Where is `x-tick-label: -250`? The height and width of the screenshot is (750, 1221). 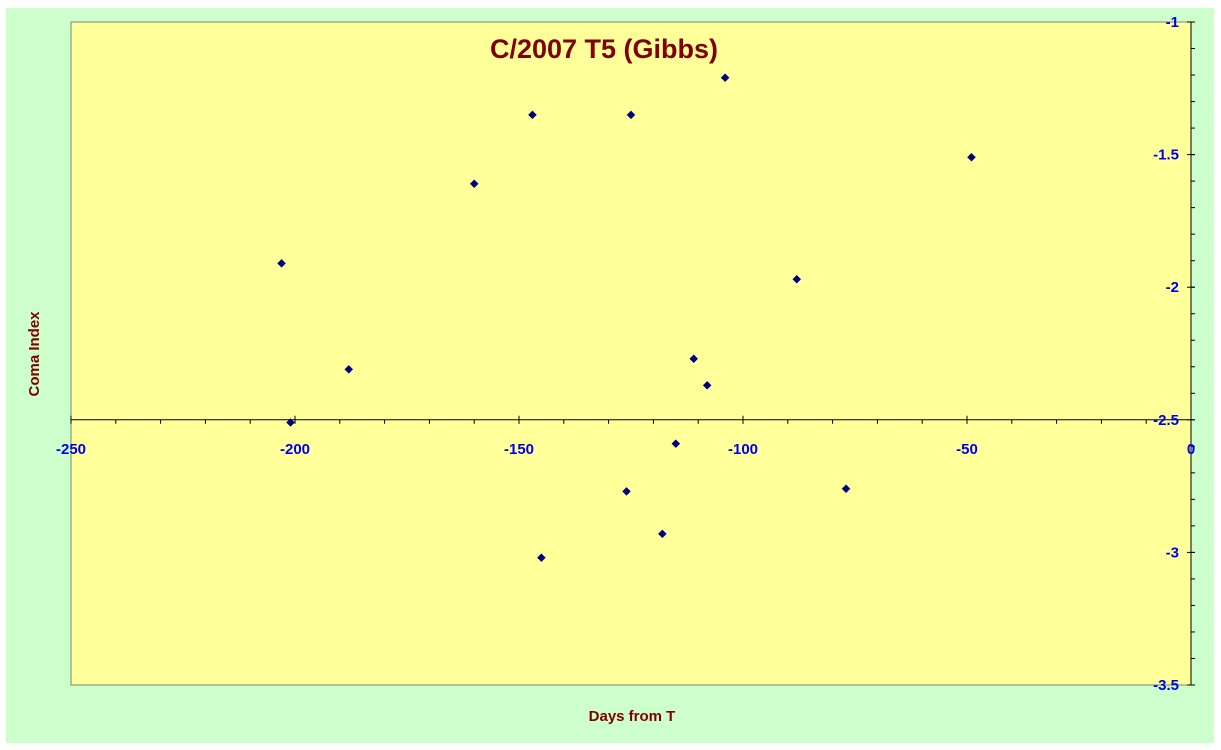
x-tick-label: -250 is located at coordinates (71, 449).